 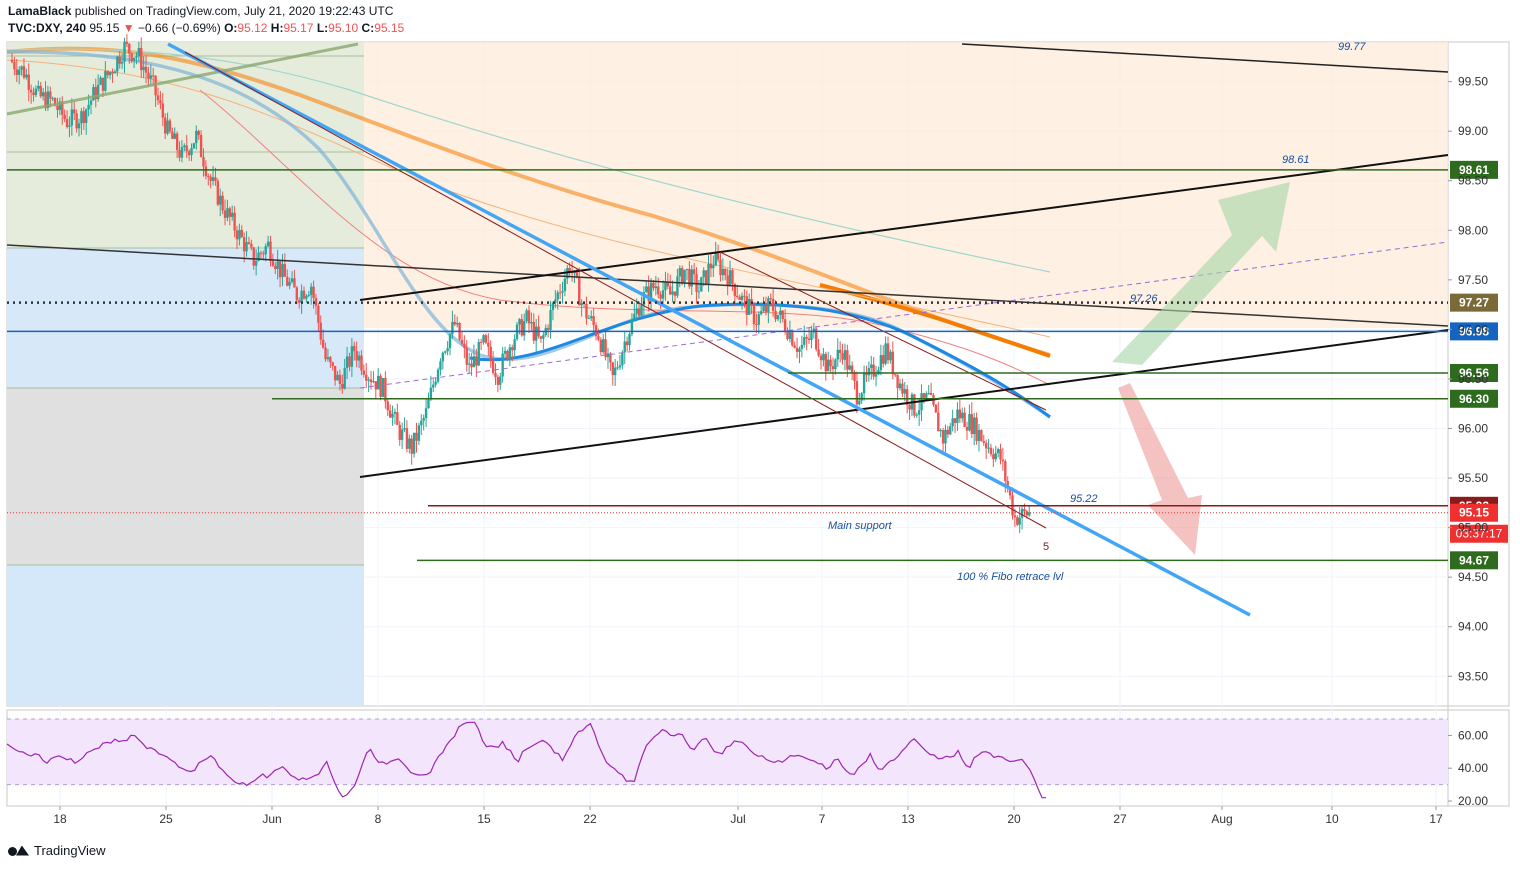 What do you see at coordinates (1160, 469) in the screenshot?
I see `bearish-arrow-icon` at bounding box center [1160, 469].